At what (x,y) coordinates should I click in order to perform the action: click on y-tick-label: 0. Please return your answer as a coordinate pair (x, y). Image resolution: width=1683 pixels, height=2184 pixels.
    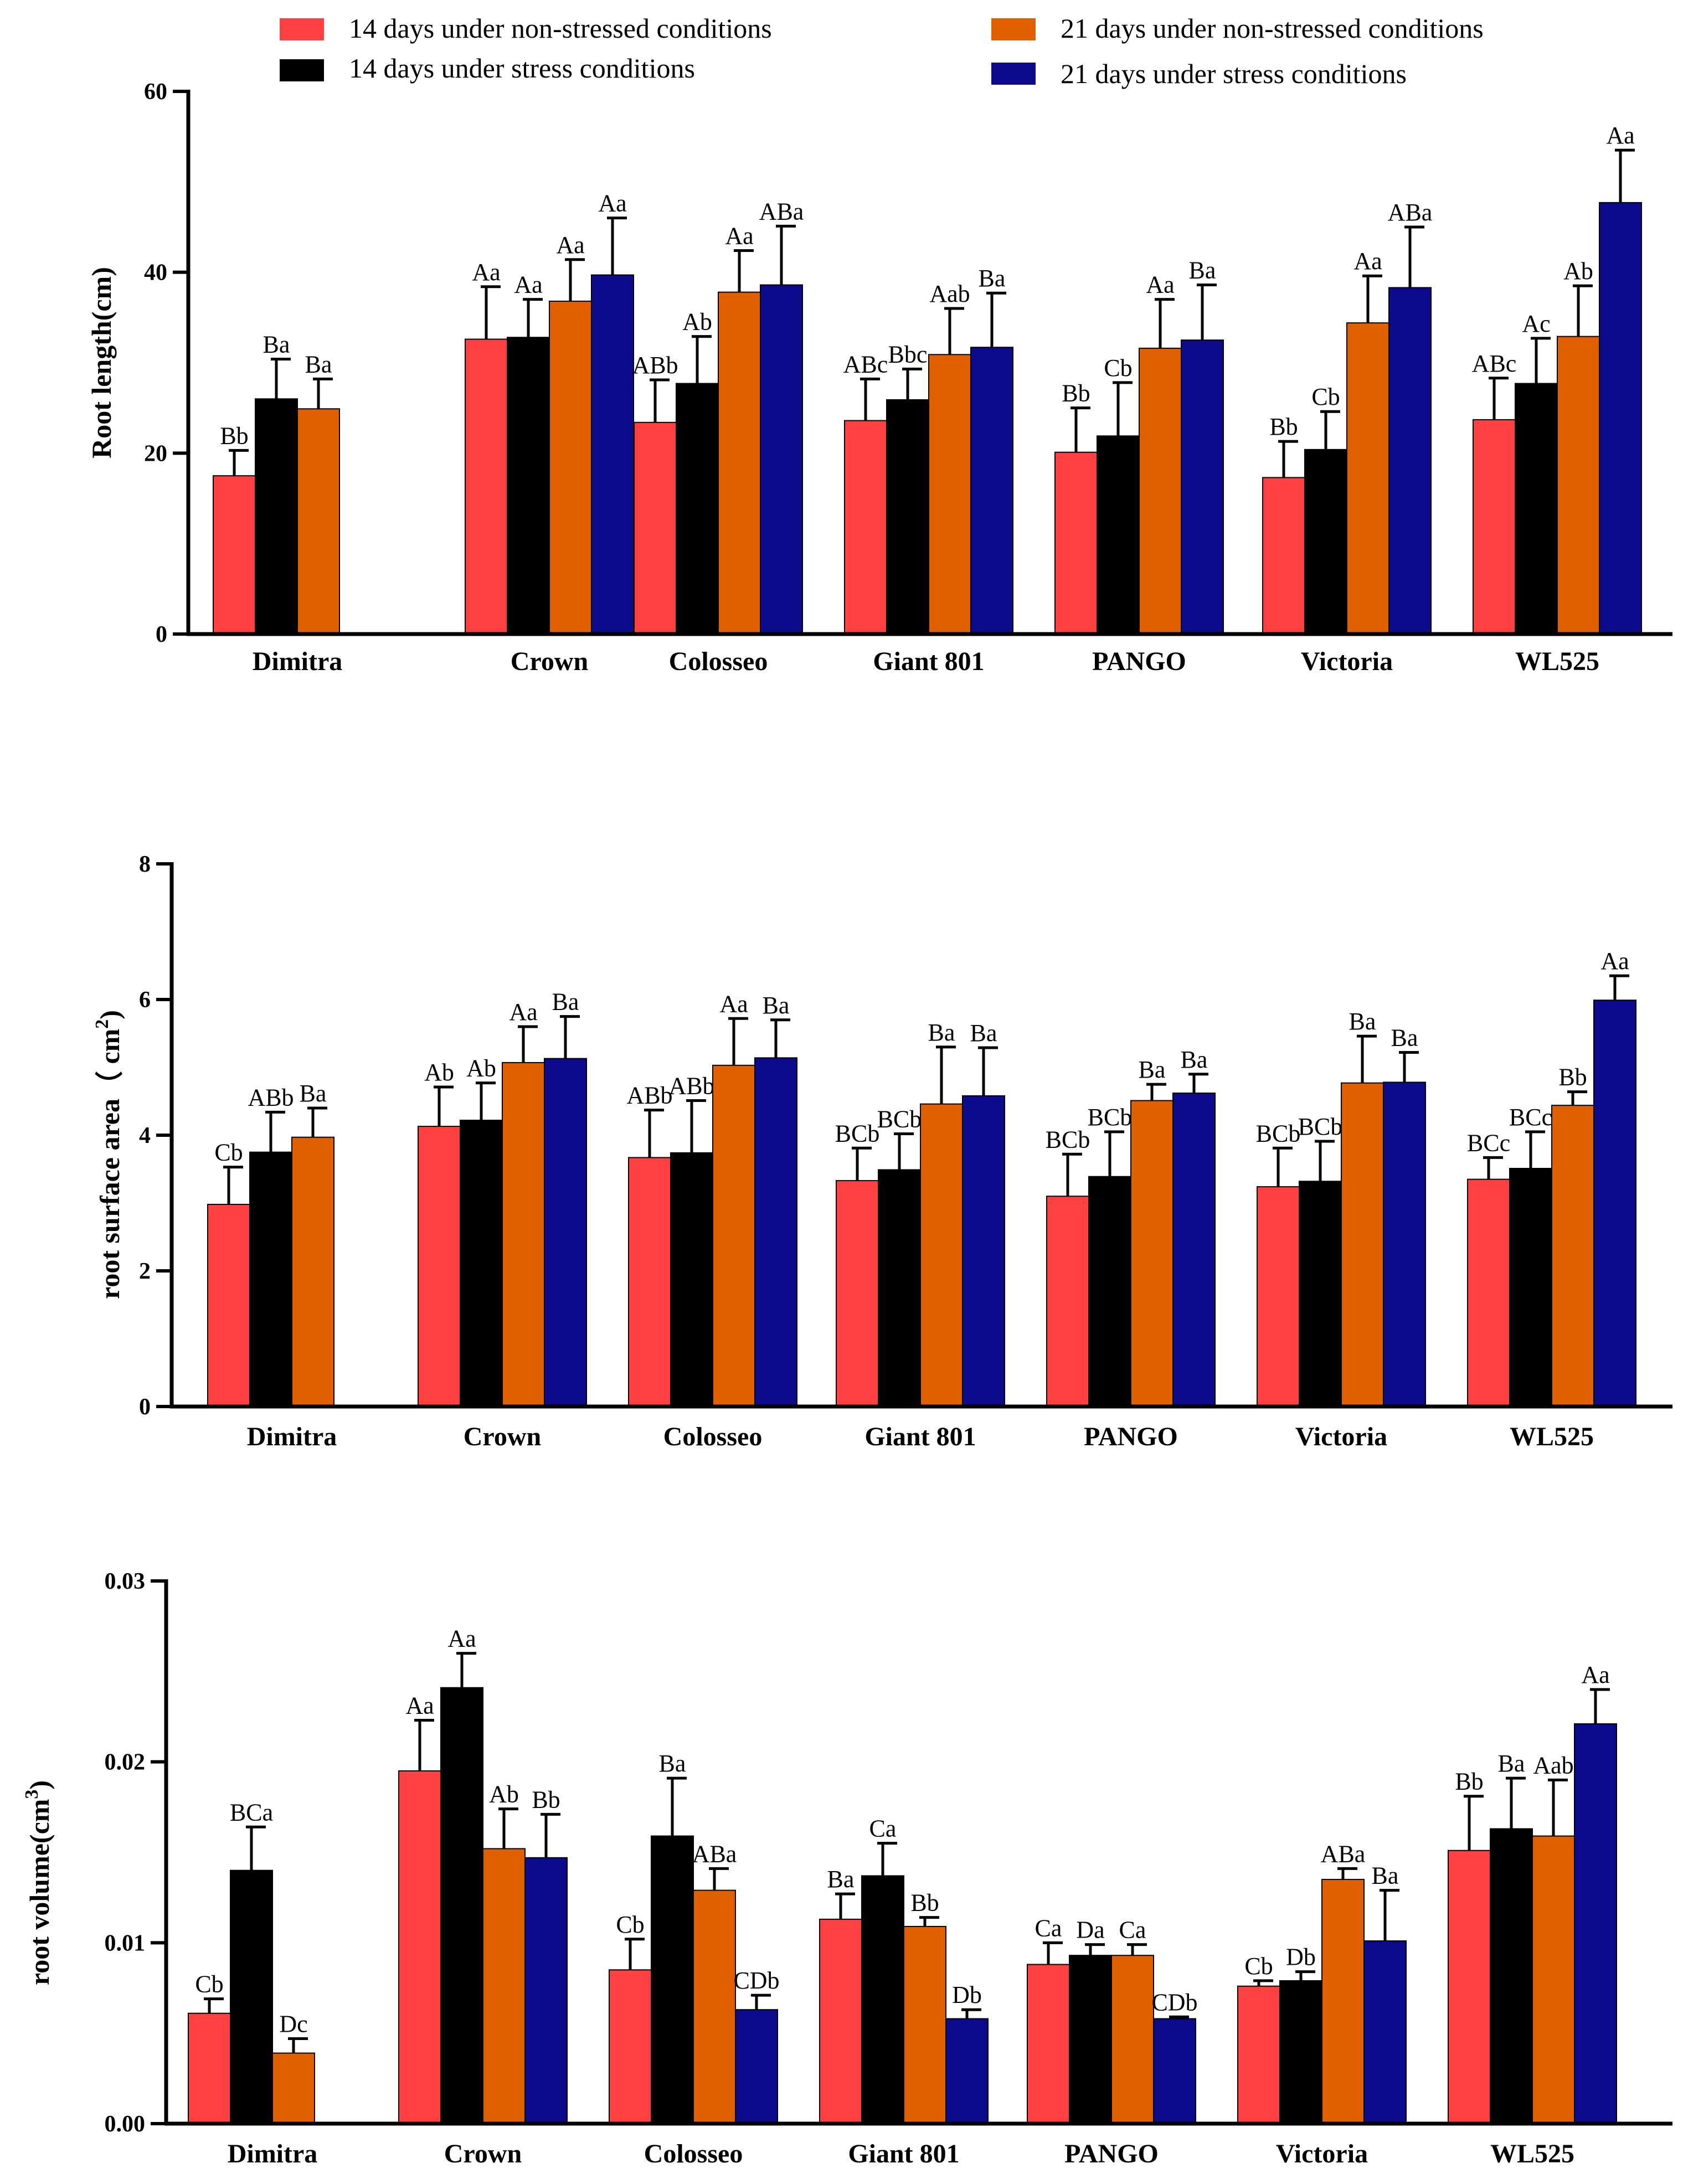
    Looking at the image, I should click on (145, 1407).